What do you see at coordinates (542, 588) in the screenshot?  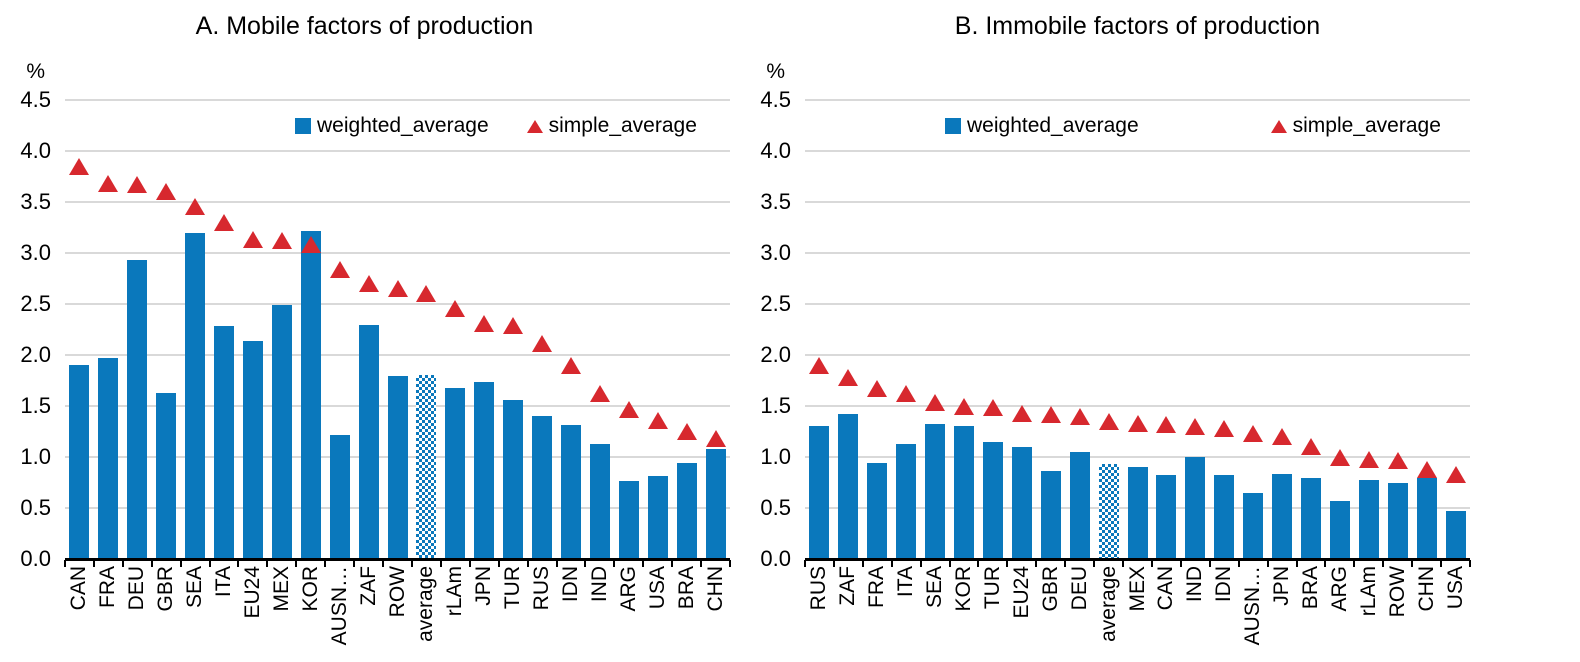 I see `x-axis-label: RUS` at bounding box center [542, 588].